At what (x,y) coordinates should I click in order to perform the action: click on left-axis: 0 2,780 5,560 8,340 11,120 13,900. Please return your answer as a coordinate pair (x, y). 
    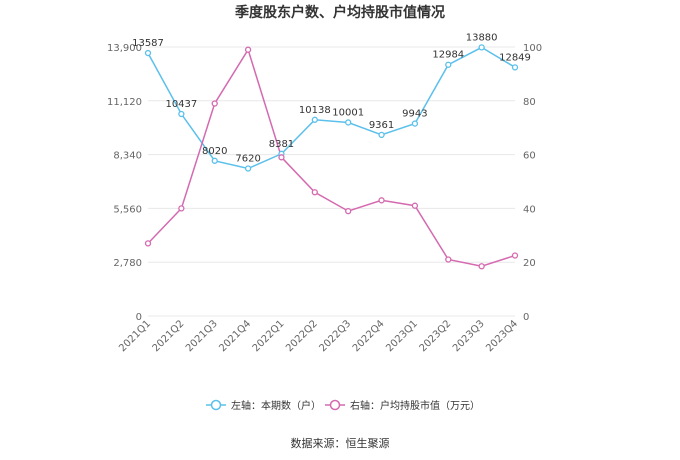
    Looking at the image, I should click on (124, 183).